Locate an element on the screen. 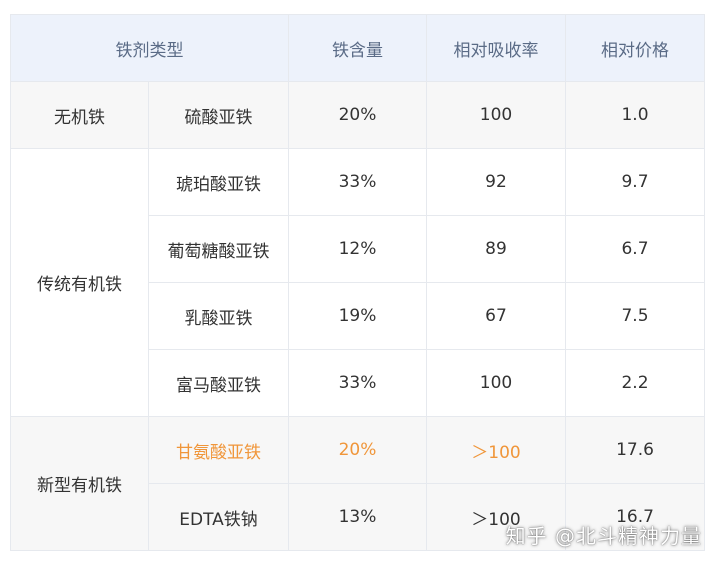 This screenshot has height=561, width=720. header-absorption: 相对吸收率 is located at coordinates (496, 48).